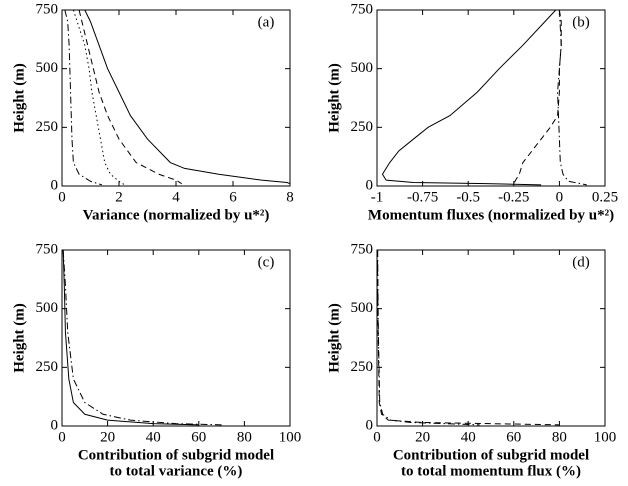 The image size is (628, 486). What do you see at coordinates (233, 197) in the screenshot?
I see `x-tick-label: 6` at bounding box center [233, 197].